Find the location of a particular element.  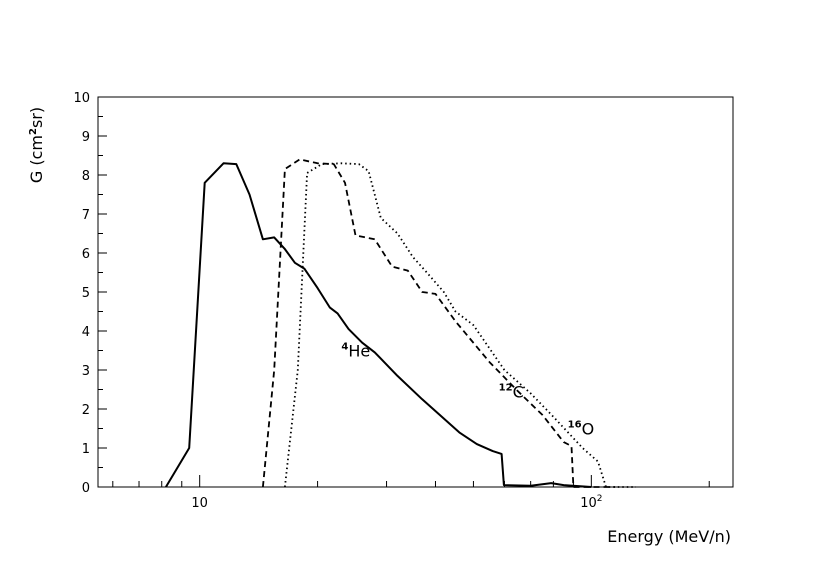

y-tick-label: 5 is located at coordinates (86, 293).